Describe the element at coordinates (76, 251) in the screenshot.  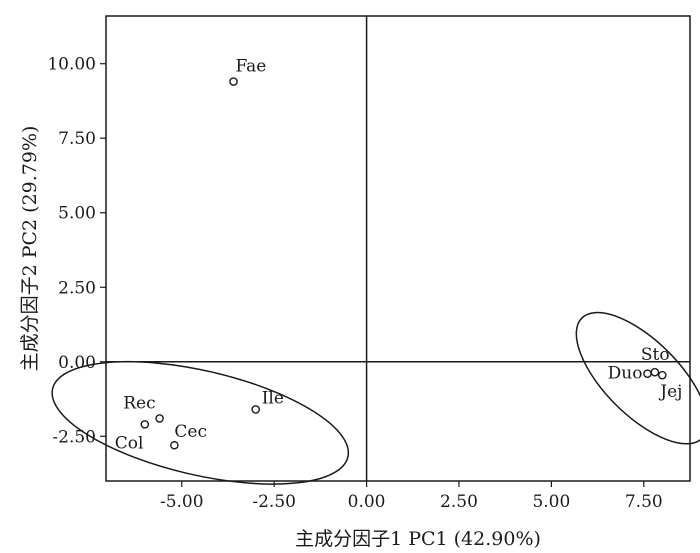
I see `y-axis-ticks: -2.50 0.00 2.50 5.00 7.50 10.00` at that location.